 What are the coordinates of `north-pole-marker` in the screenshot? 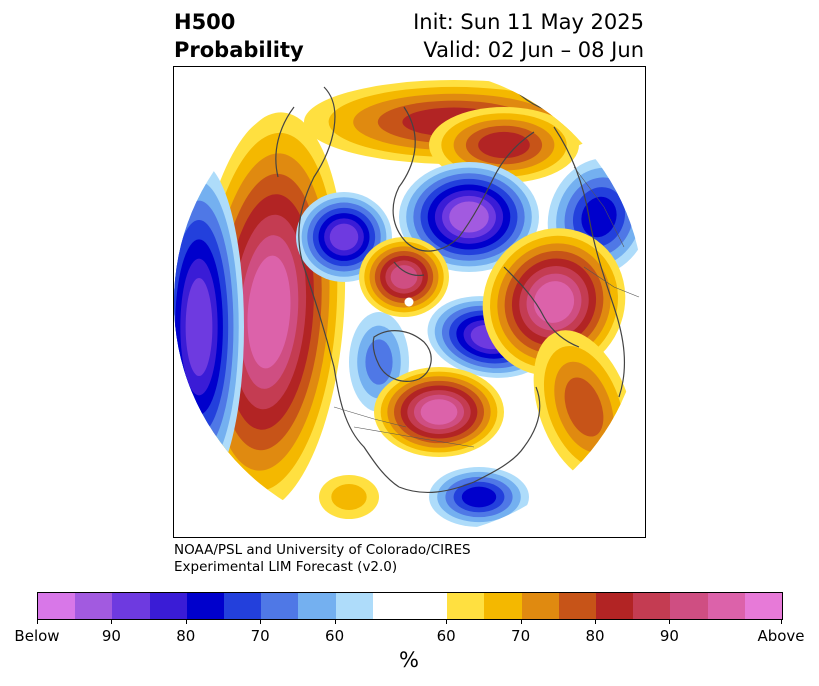 It's located at (409, 302).